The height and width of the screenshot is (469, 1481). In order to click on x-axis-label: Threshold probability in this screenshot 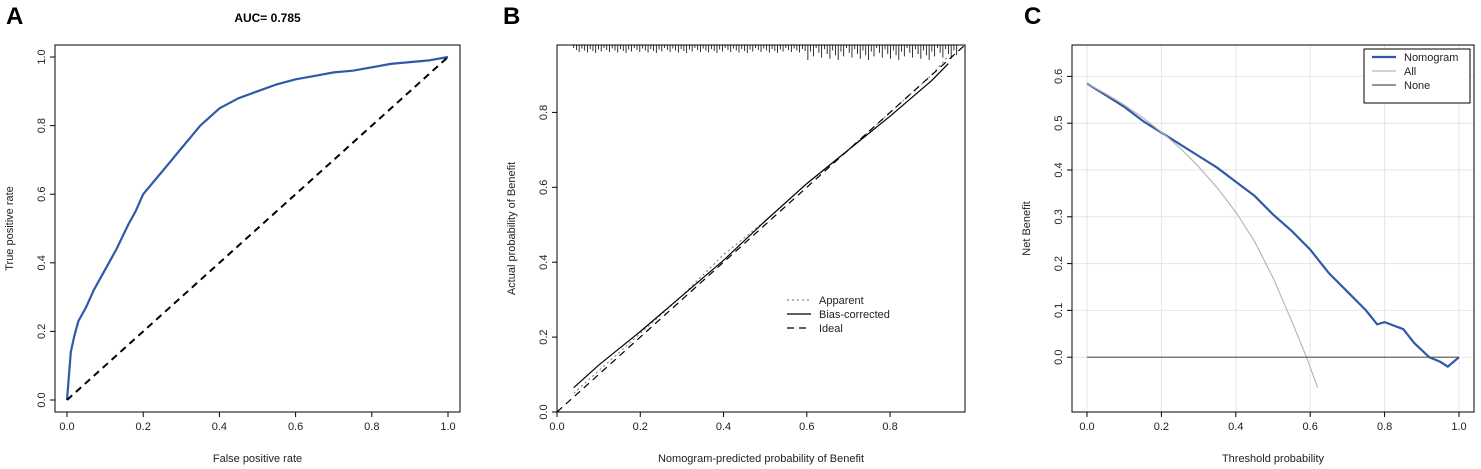, I will do `click(1273, 459)`.